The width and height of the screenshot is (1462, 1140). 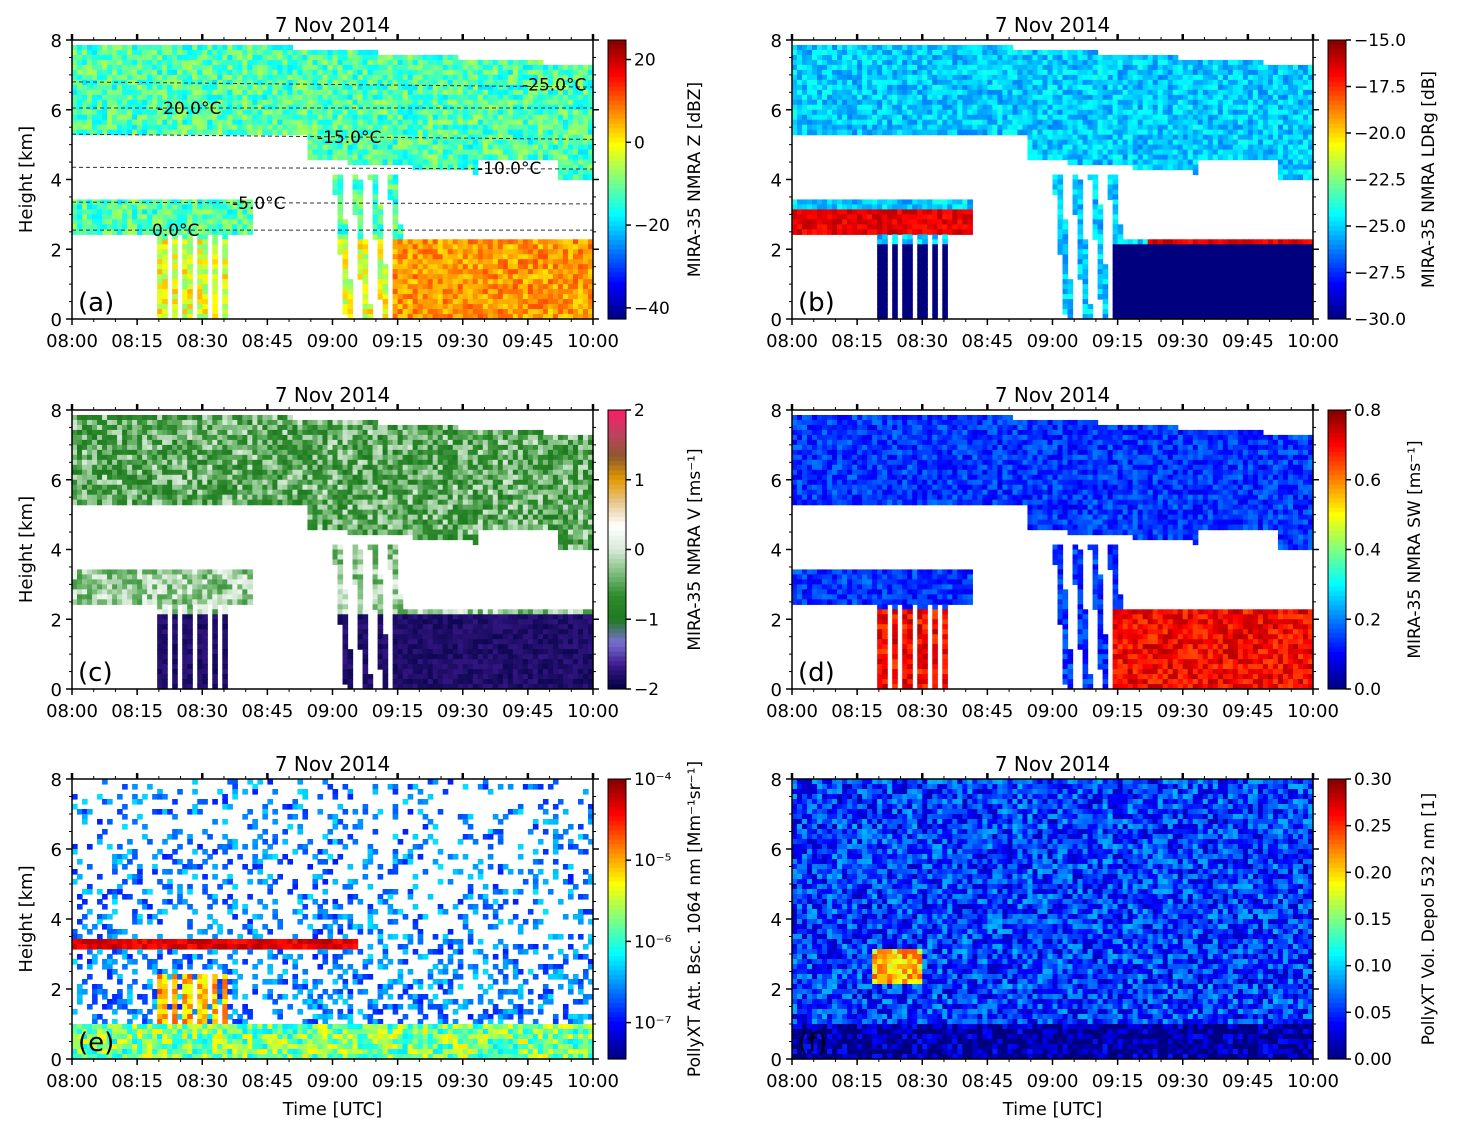 I want to click on colorbar-tick-label: 0, so click(x=639, y=143).